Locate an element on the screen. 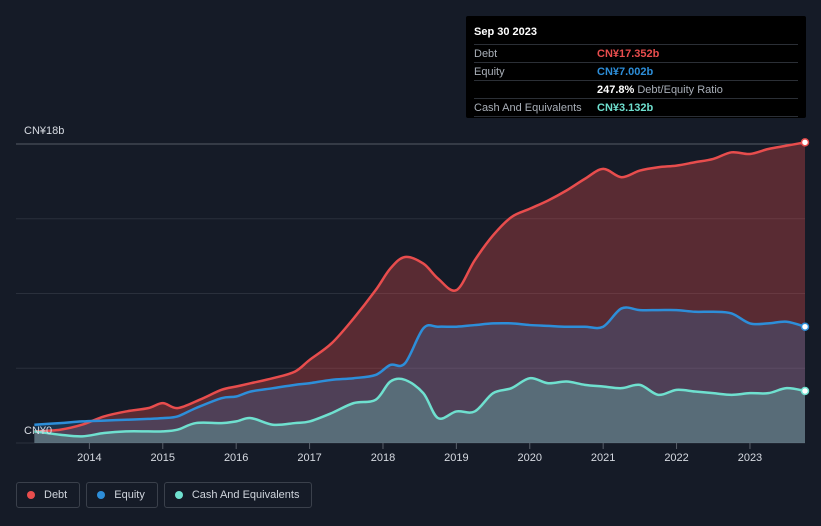 Image resolution: width=821 pixels, height=526 pixels. legend: Debt Equity Cash And Equivalents is located at coordinates (164, 495).